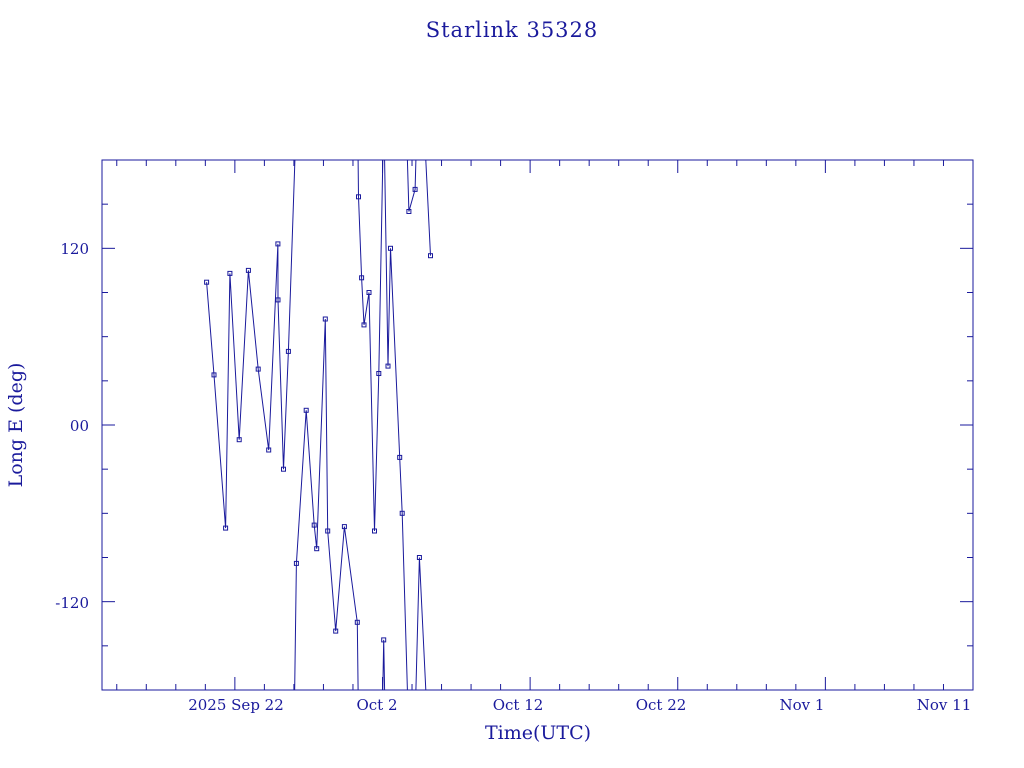 The width and height of the screenshot is (1024, 768). Describe the element at coordinates (944, 705) in the screenshot. I see `x-tick-label: Nov 11` at that location.